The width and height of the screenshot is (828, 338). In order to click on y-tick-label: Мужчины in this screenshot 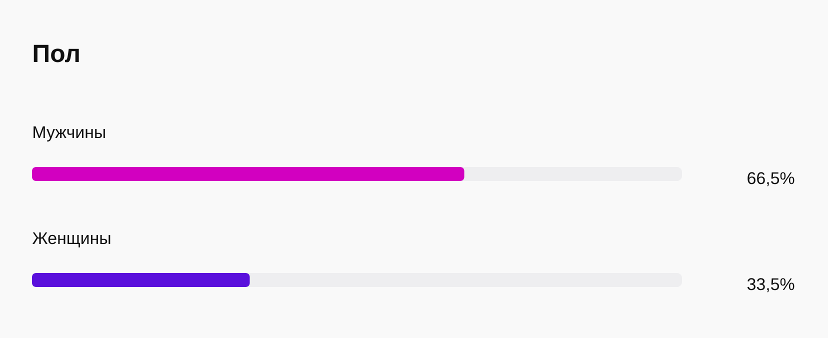, I will do `click(69, 134)`.